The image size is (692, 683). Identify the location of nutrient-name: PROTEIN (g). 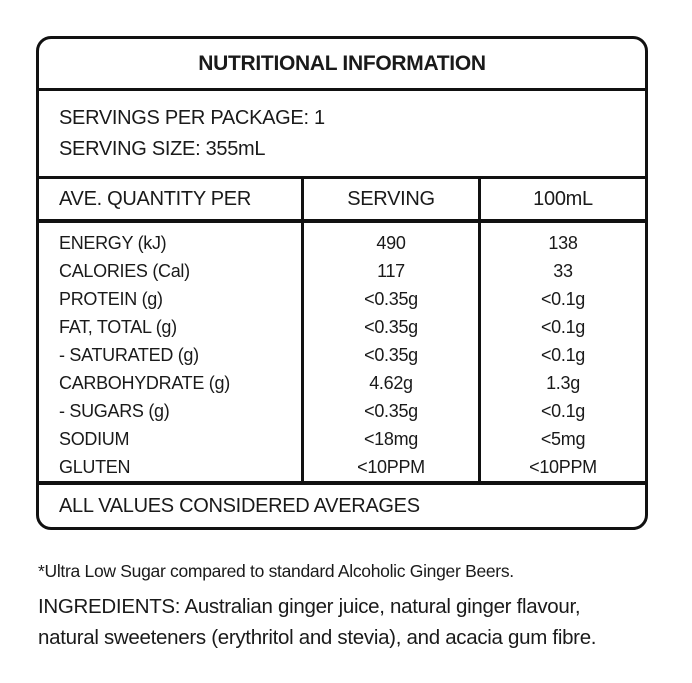
(111, 299).